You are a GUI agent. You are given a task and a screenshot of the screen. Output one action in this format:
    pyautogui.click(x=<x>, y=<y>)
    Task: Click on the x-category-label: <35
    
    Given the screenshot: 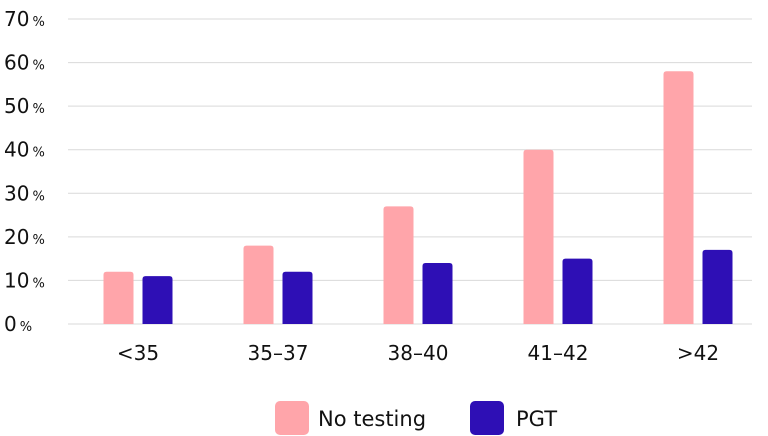 What is the action you would take?
    pyautogui.click(x=138, y=353)
    